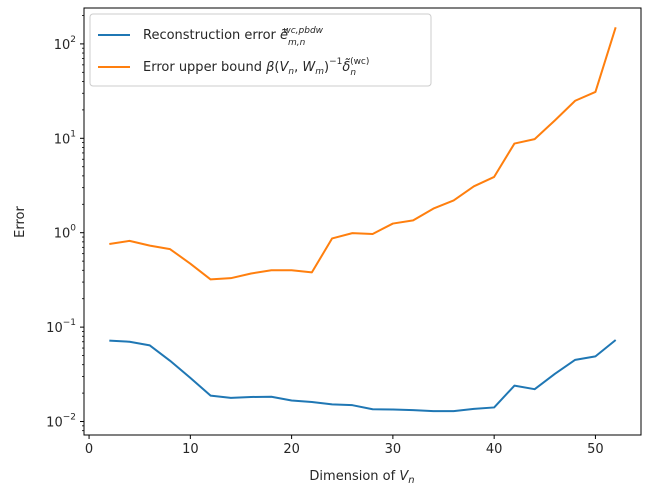 This screenshot has height=489, width=649. I want to click on y-axis-ticks: 10⁻² 10⁻¹ 10⁰ 10¹ 10², so click(65, 223).